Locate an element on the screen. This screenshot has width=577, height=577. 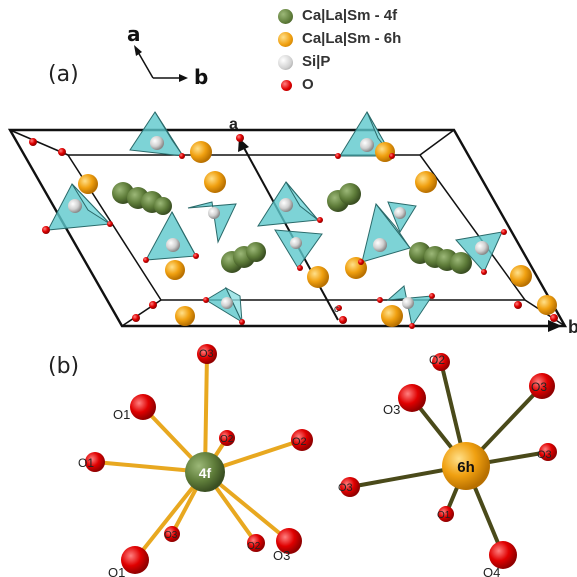
coordination-6h is located at coordinates (448, 461).